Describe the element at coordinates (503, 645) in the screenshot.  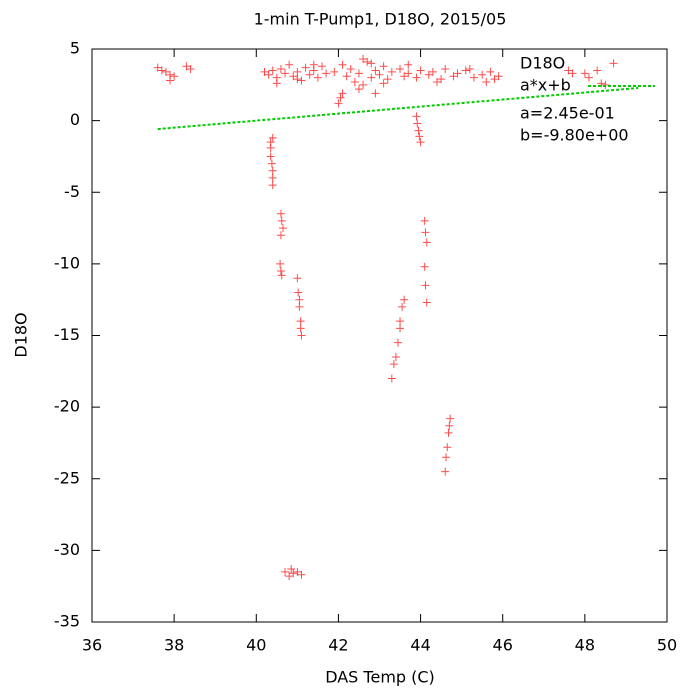
I see `x-tick-label: 46` at that location.